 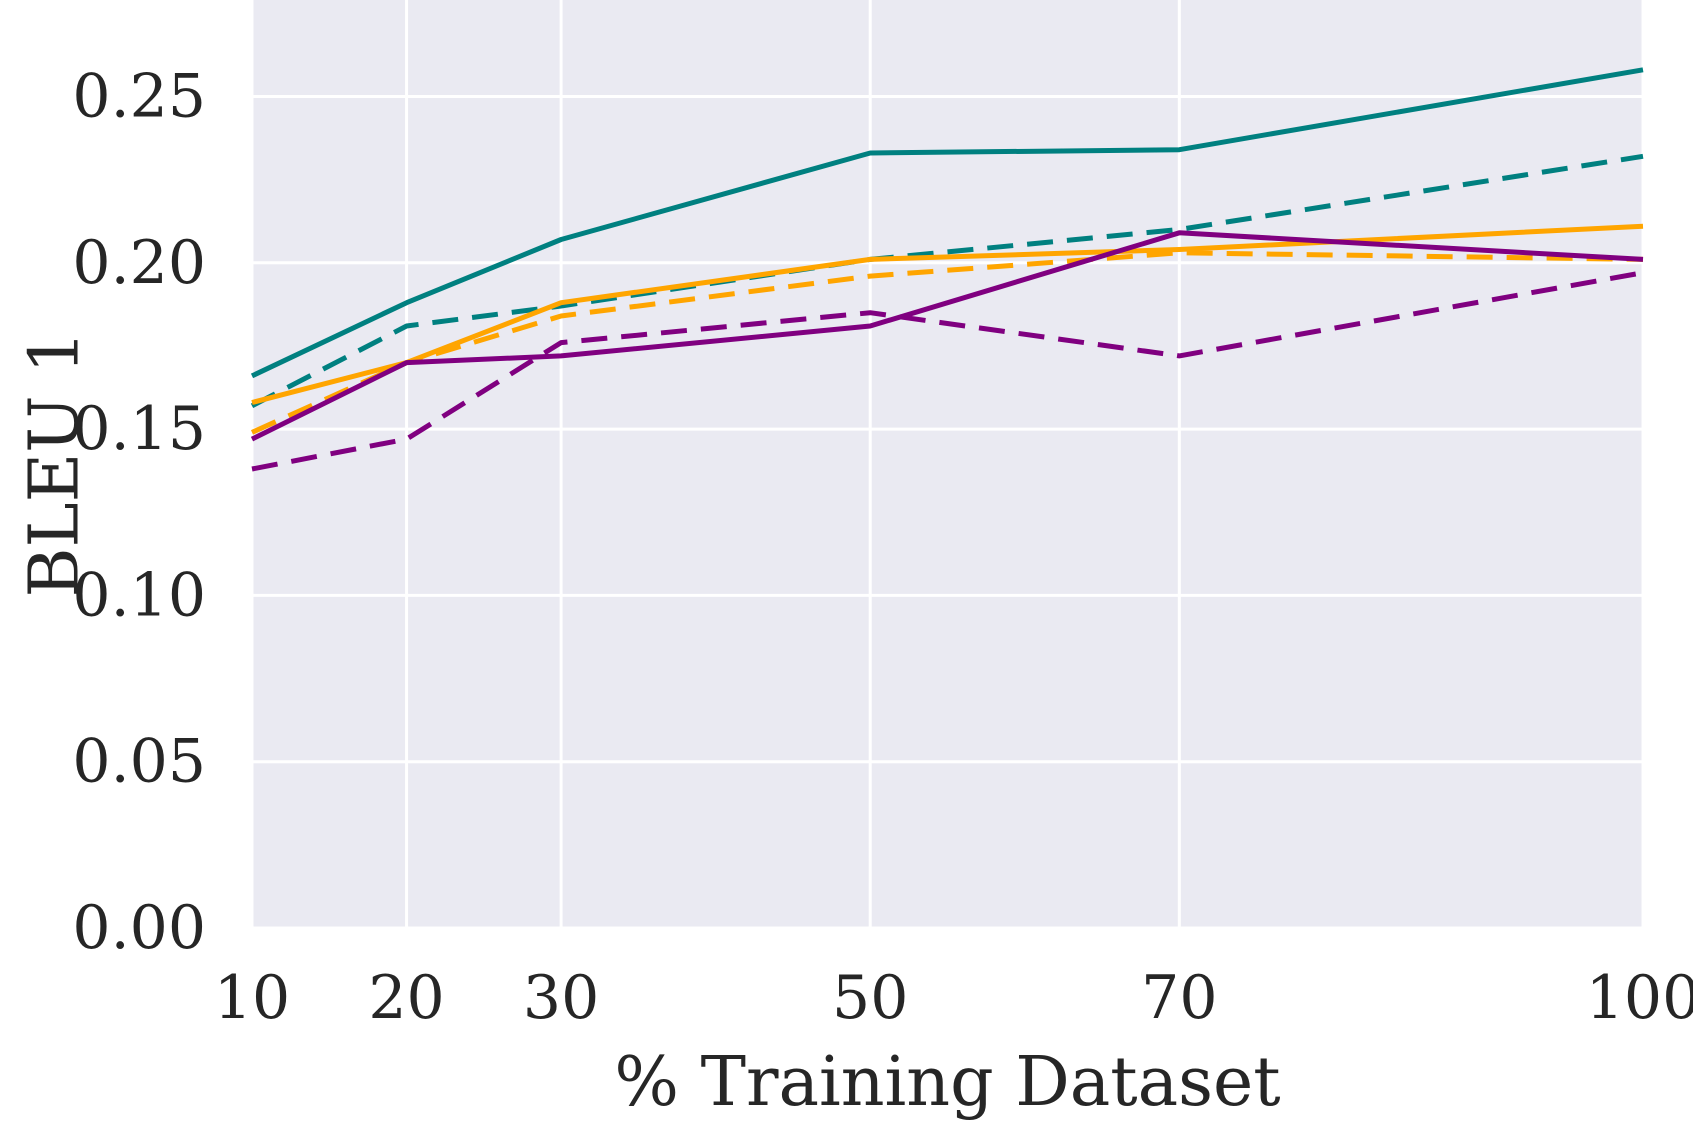 What do you see at coordinates (406, 998) in the screenshot?
I see `x-tick-label: 20` at bounding box center [406, 998].